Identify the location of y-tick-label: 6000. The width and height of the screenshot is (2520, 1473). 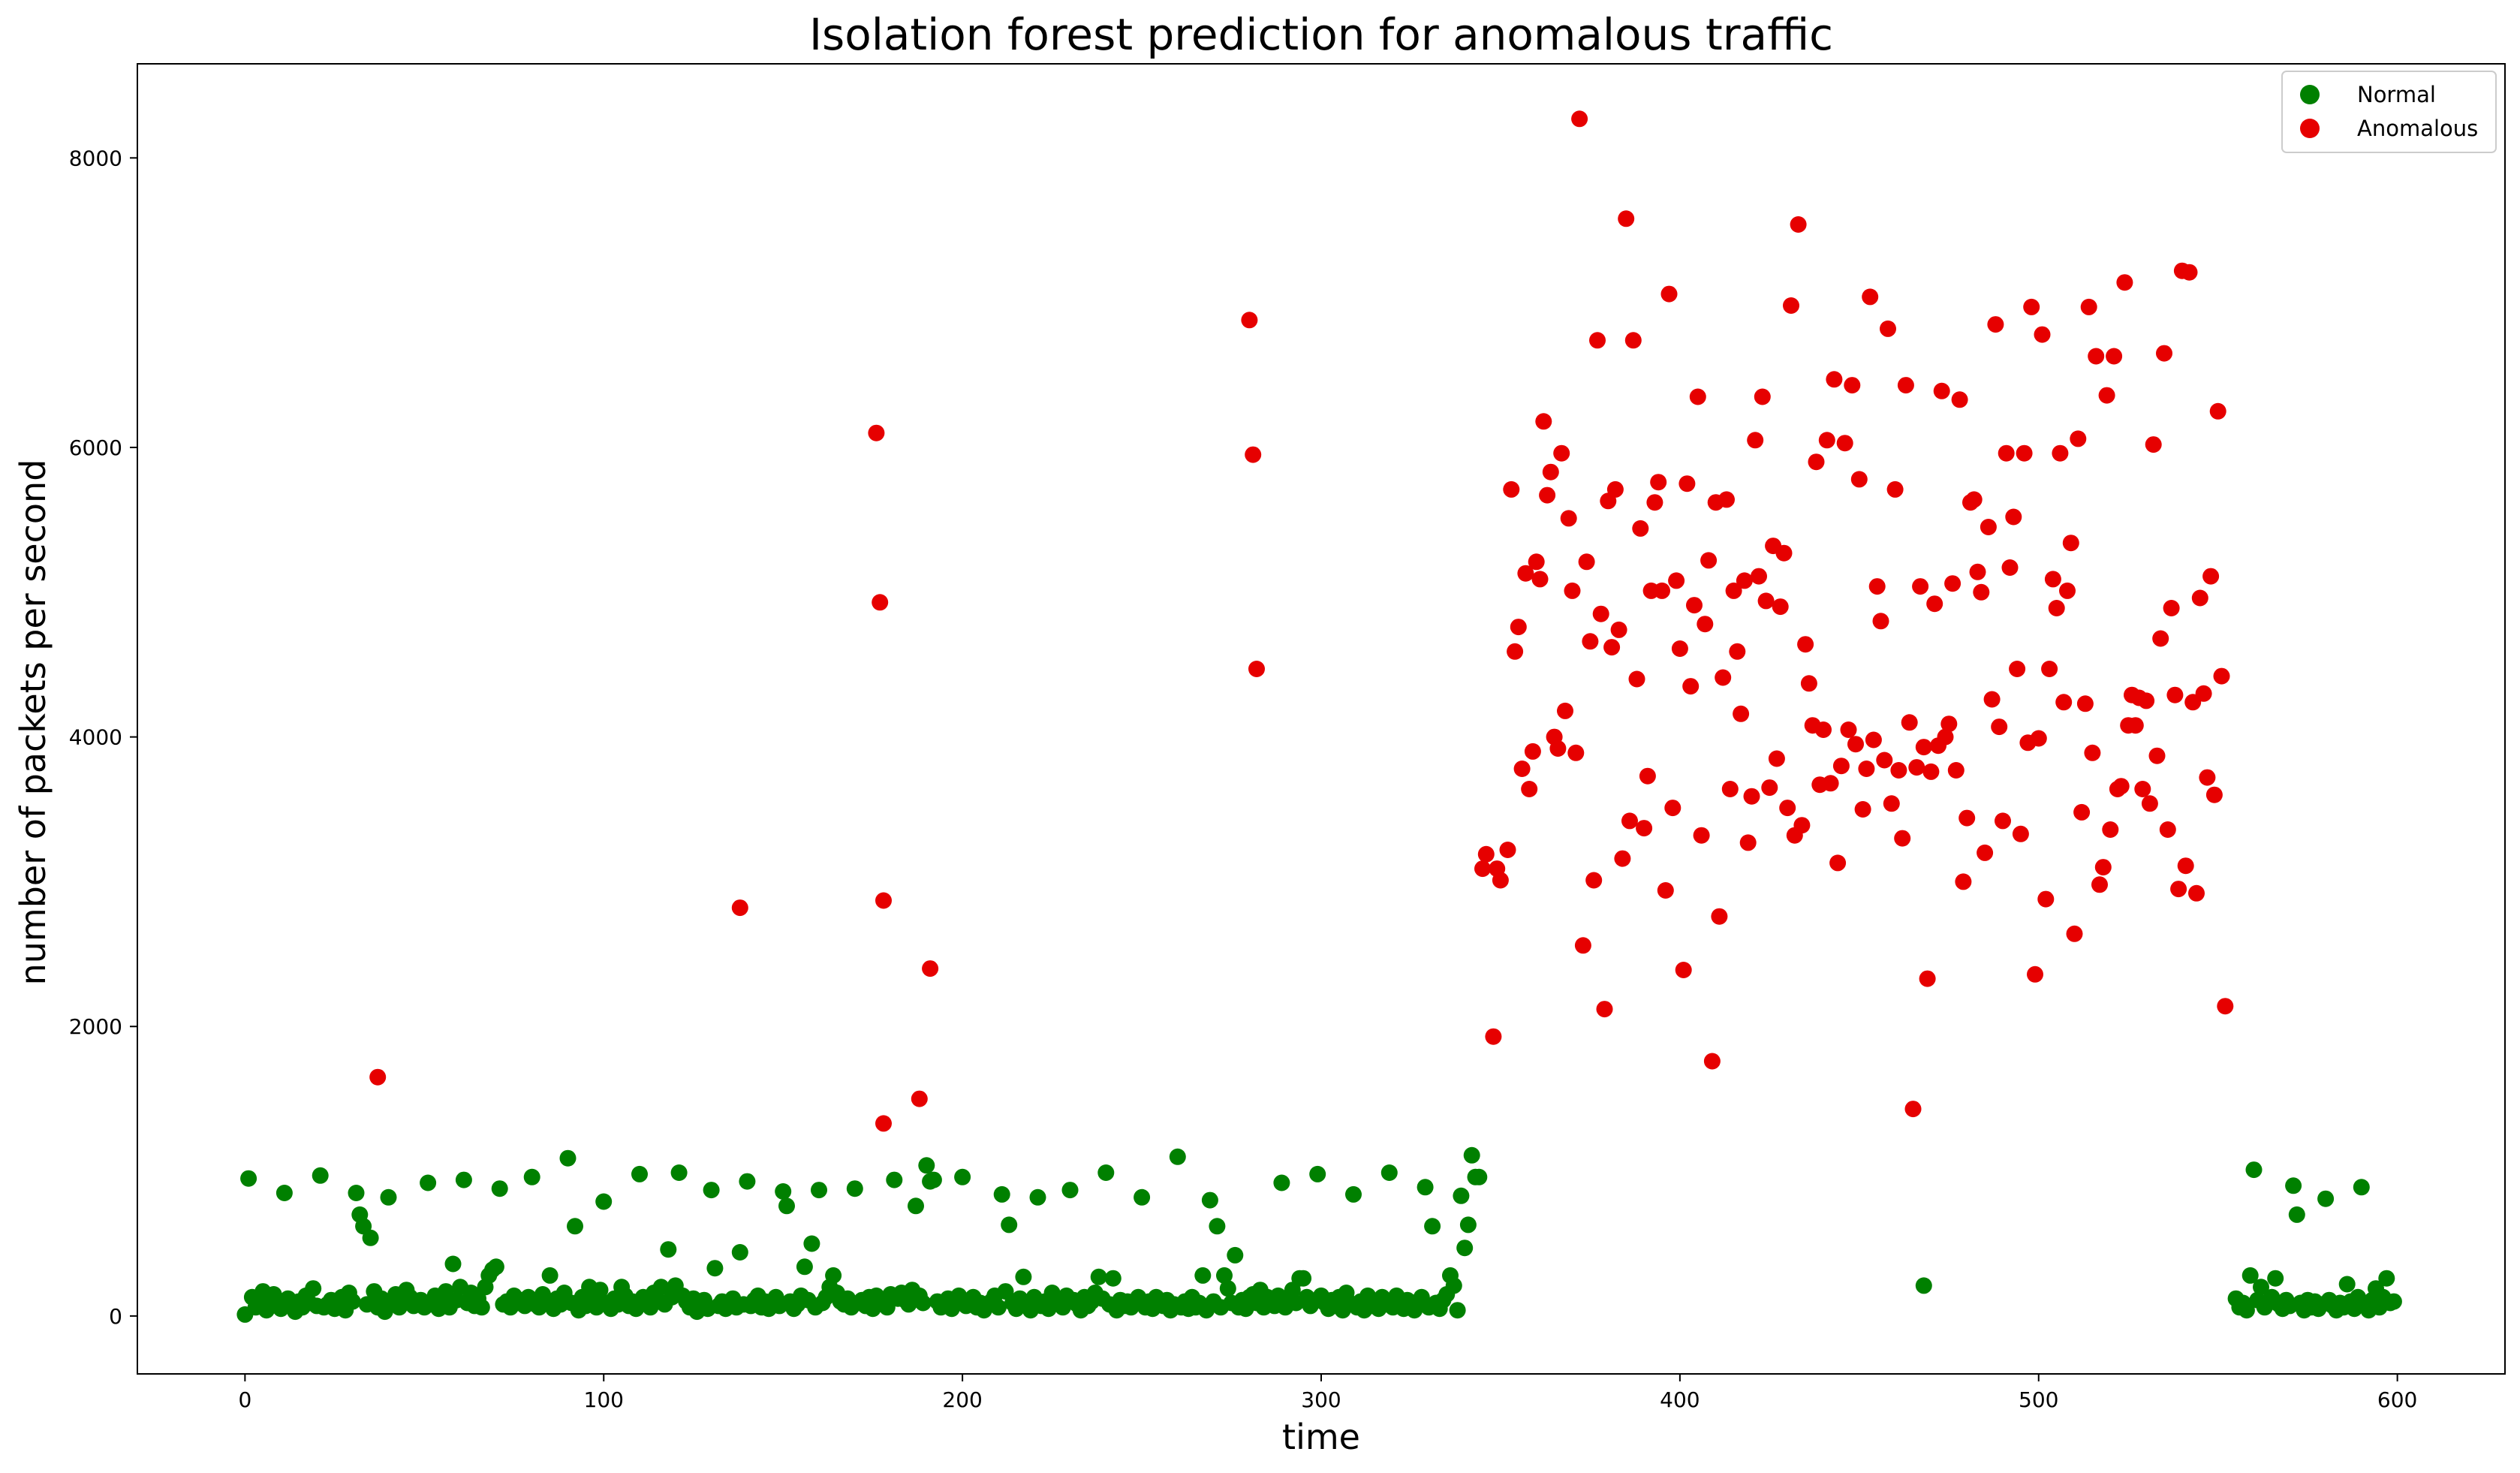
(95, 447).